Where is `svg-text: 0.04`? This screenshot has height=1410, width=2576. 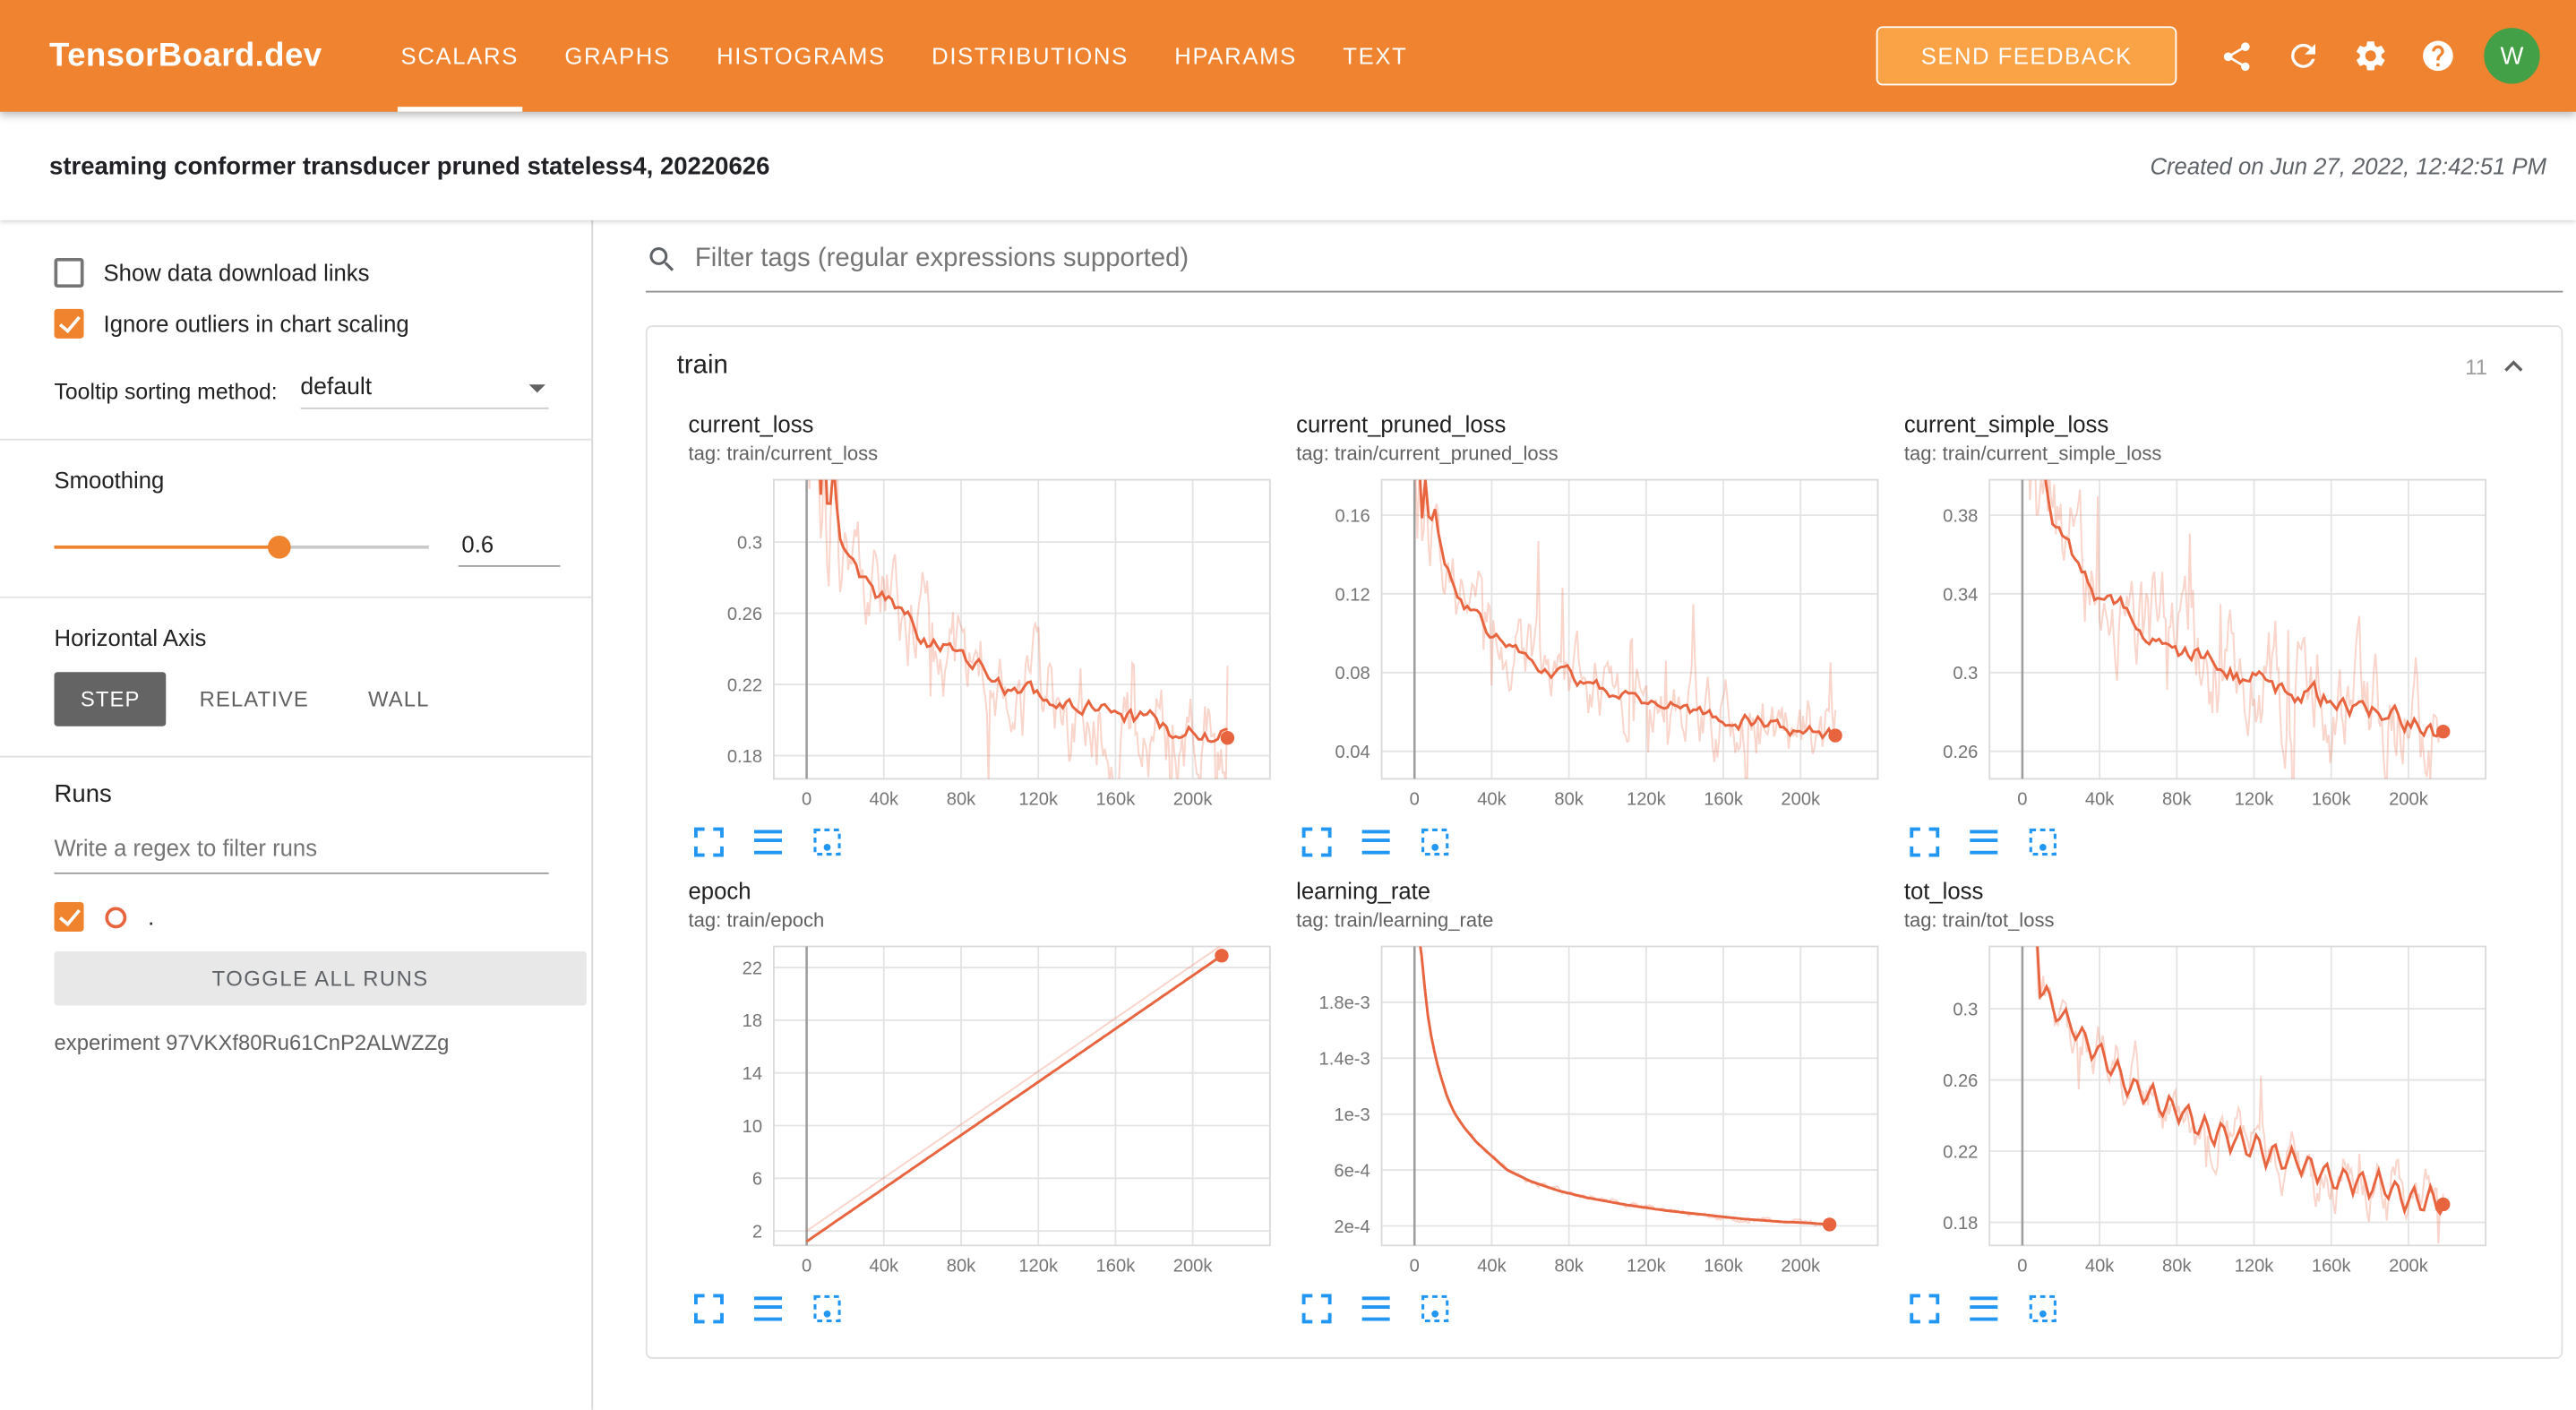
svg-text: 0.04 is located at coordinates (1352, 752).